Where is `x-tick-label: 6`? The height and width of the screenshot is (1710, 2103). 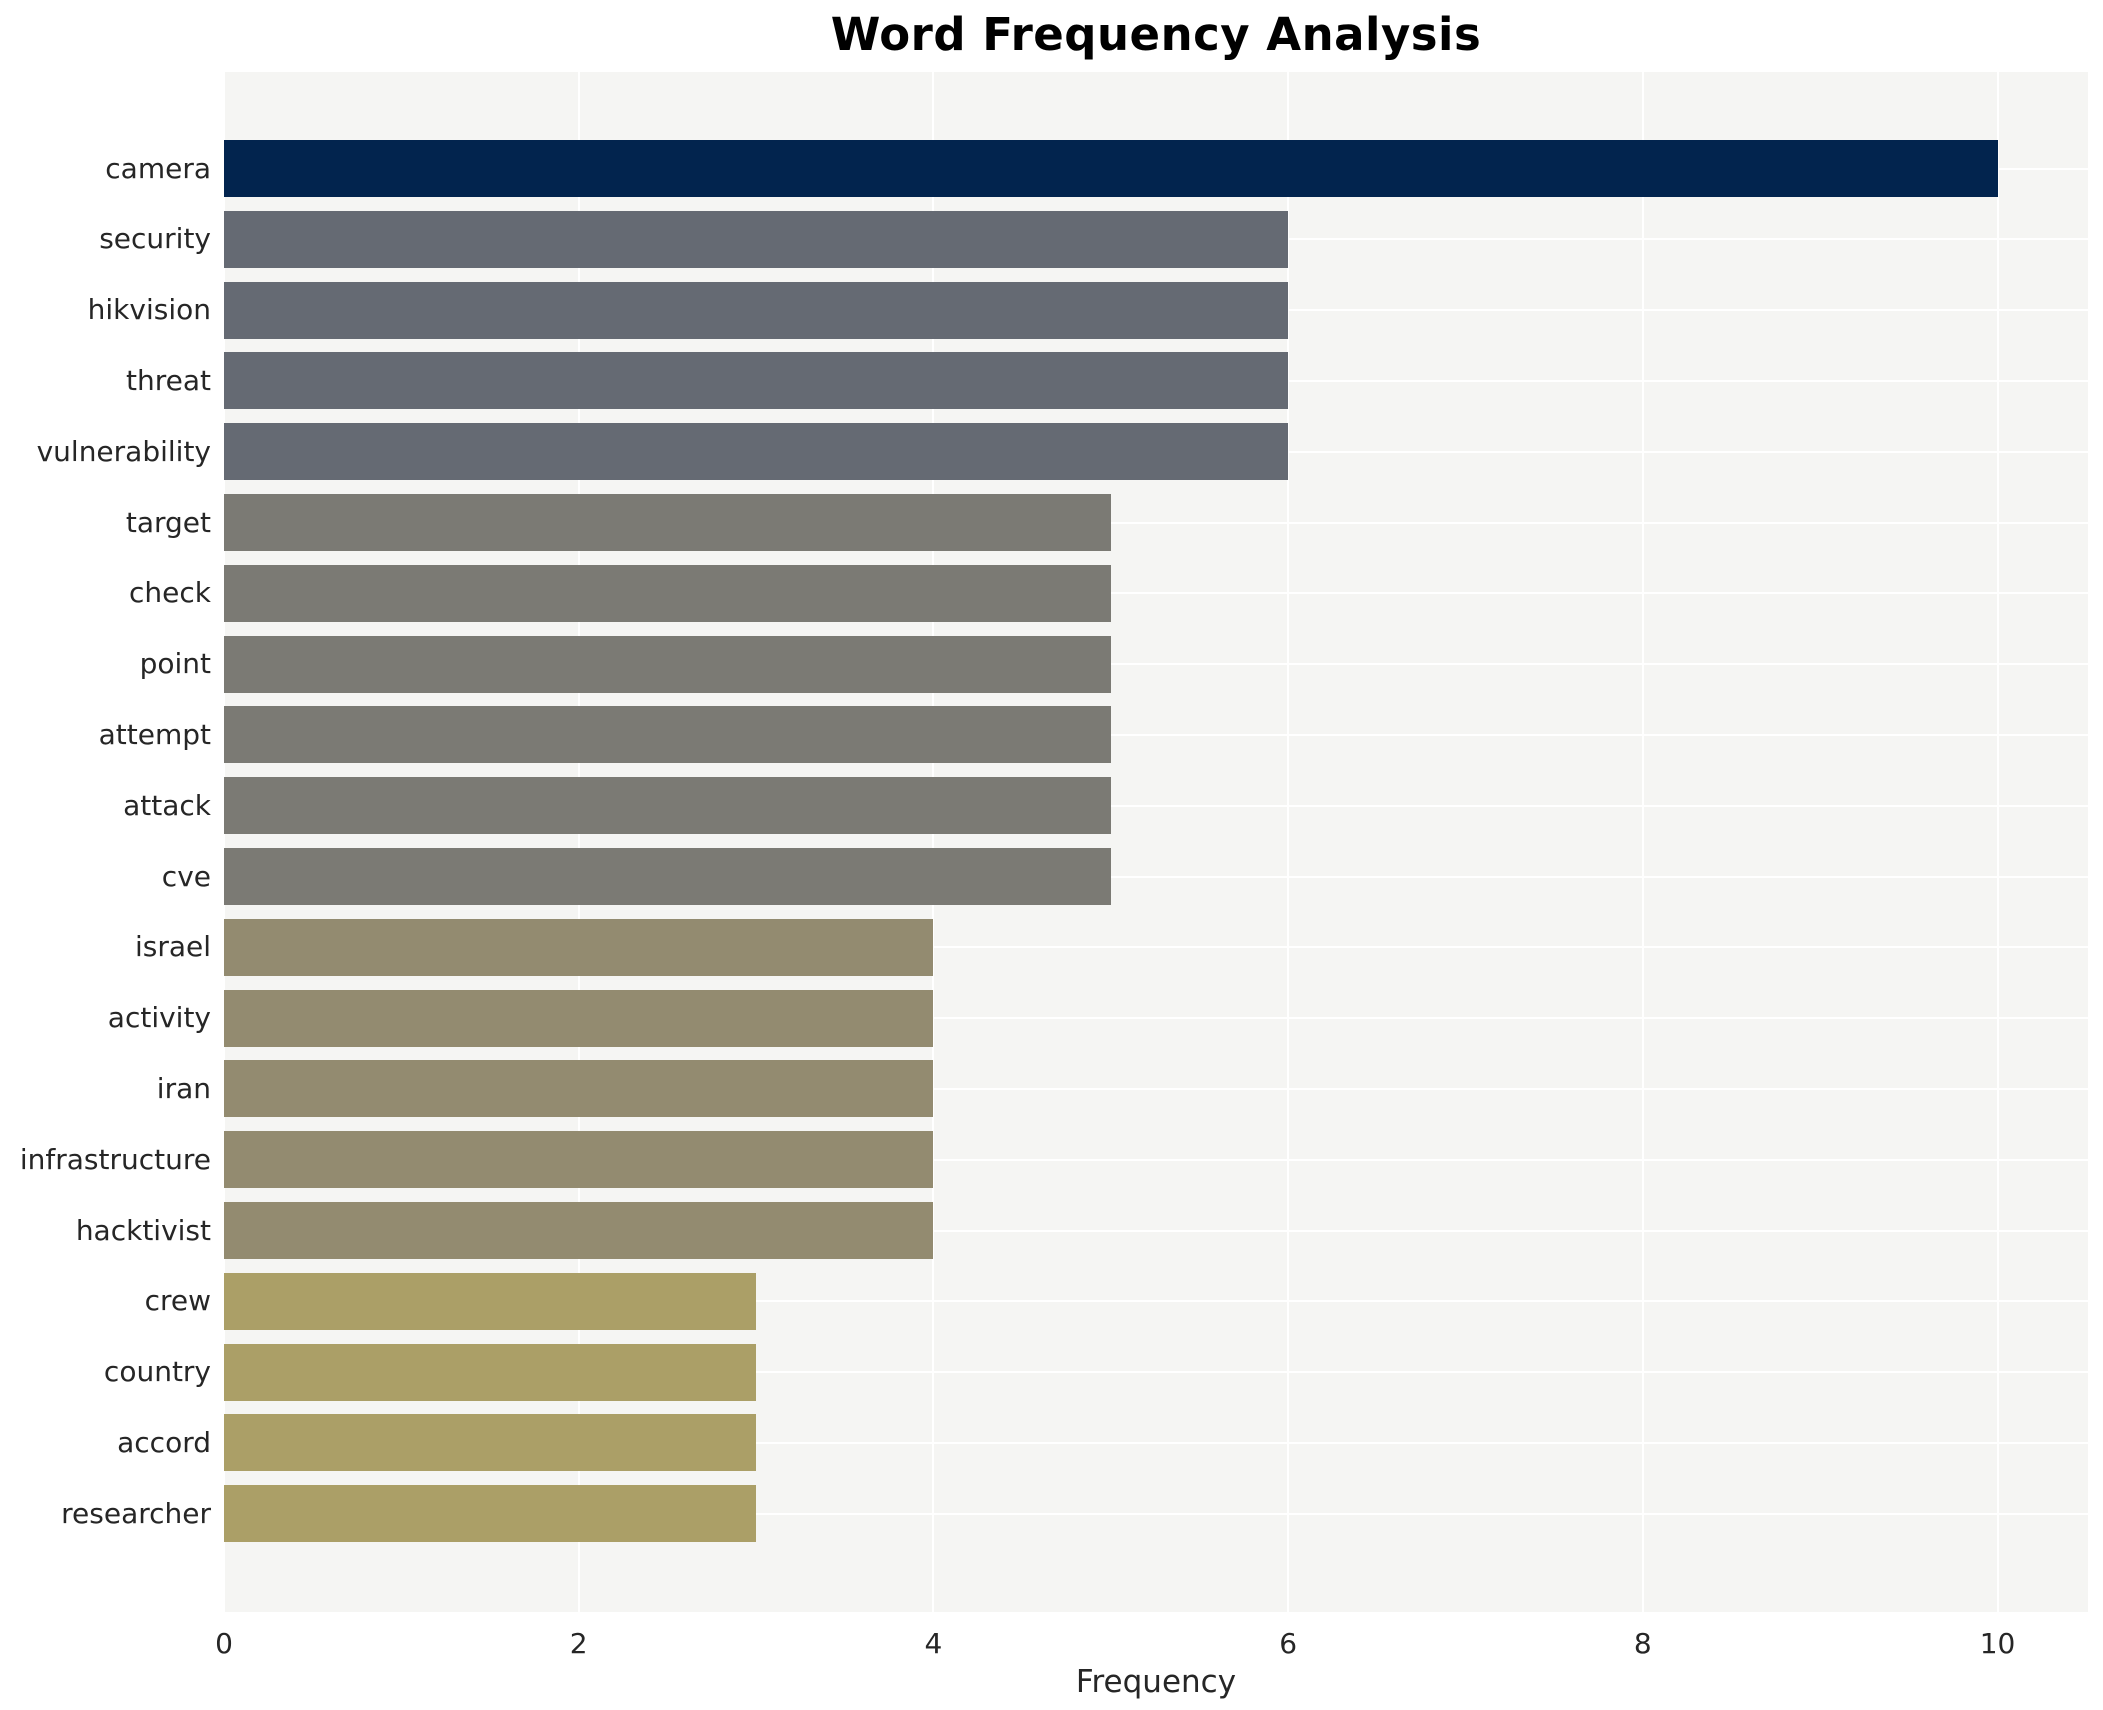
x-tick-label: 6 is located at coordinates (1288, 1643).